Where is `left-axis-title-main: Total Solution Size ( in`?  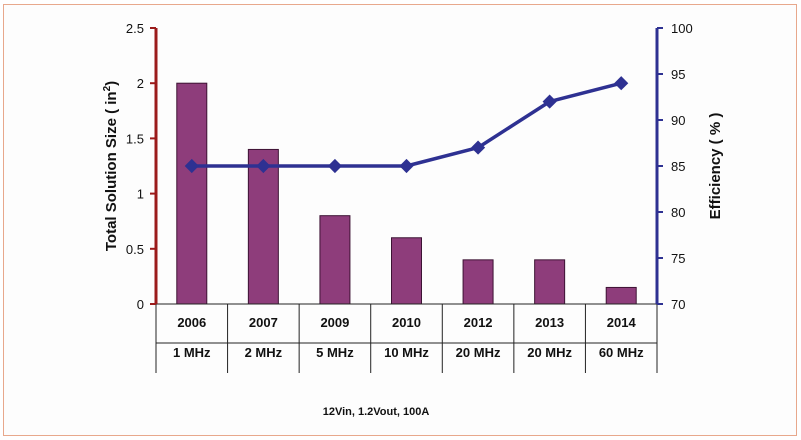
left-axis-title-main: Total Solution Size ( in is located at coordinates (111, 171).